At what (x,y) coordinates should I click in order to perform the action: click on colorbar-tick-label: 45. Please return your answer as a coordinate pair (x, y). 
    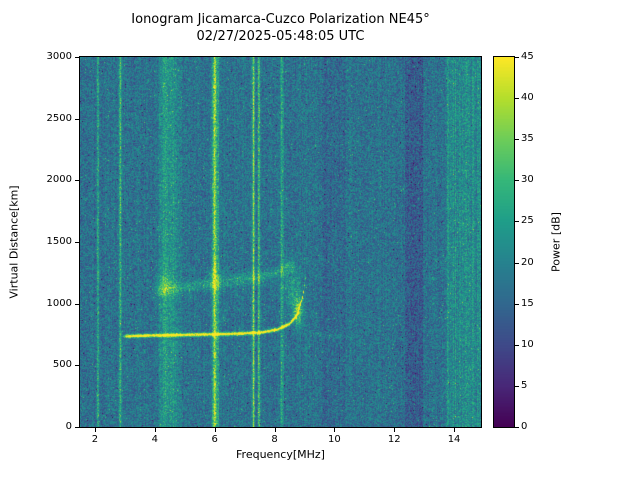
    Looking at the image, I should click on (527, 56).